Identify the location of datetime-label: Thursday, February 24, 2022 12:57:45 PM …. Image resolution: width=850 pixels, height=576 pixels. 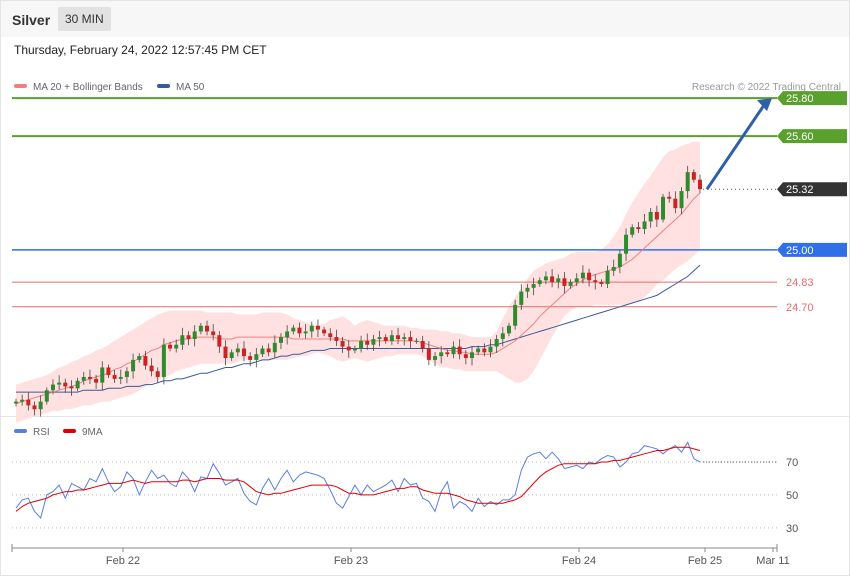
(140, 50).